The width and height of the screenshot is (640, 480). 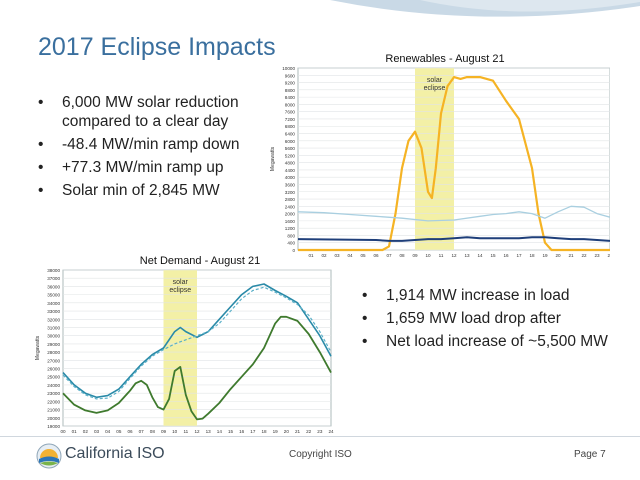 What do you see at coordinates (290, 170) in the screenshot?
I see `y-tick-label: 4400` at bounding box center [290, 170].